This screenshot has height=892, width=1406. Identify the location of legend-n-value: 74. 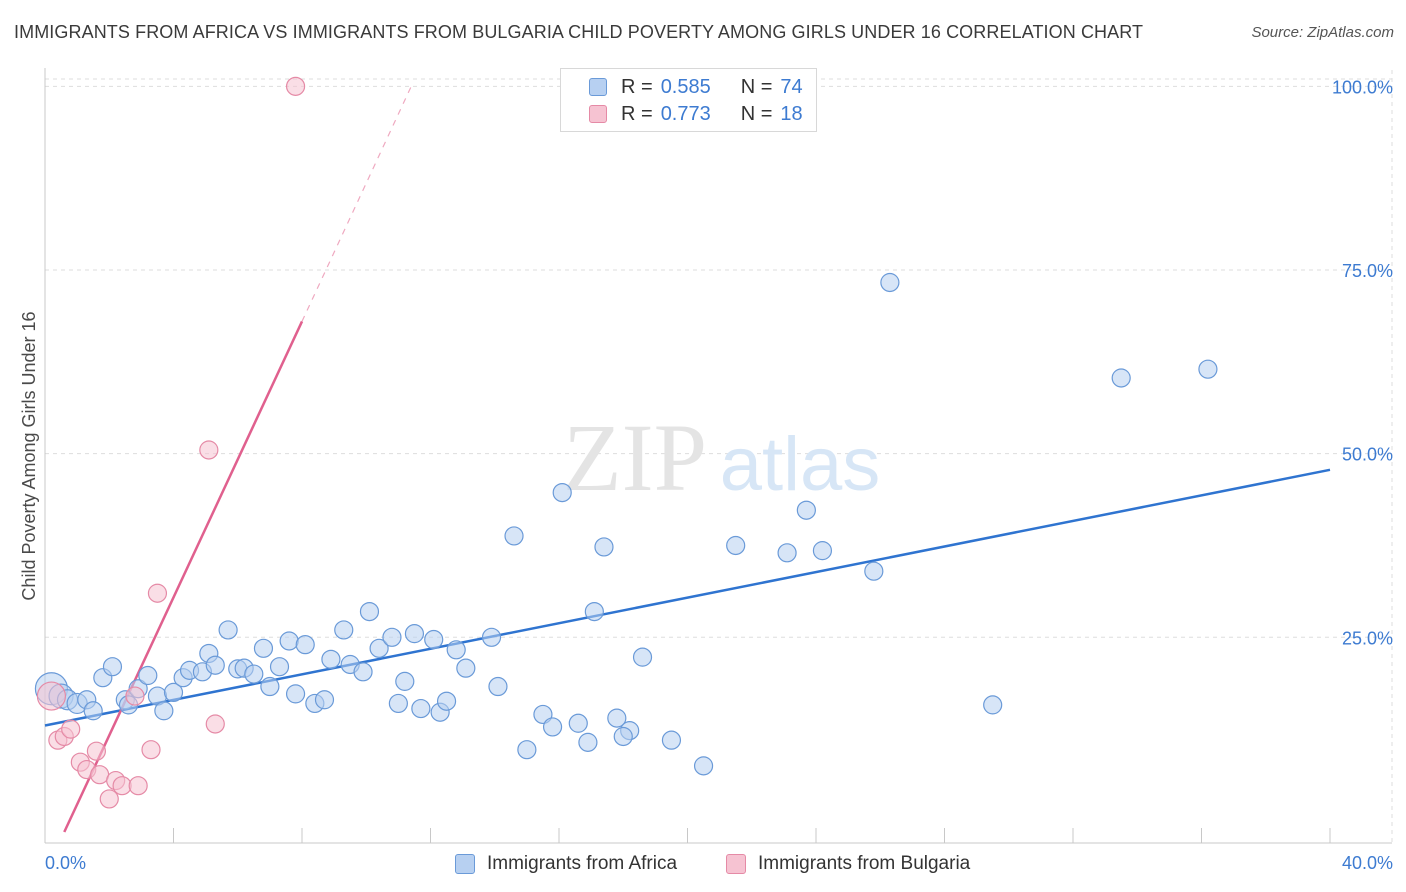
(791, 86).